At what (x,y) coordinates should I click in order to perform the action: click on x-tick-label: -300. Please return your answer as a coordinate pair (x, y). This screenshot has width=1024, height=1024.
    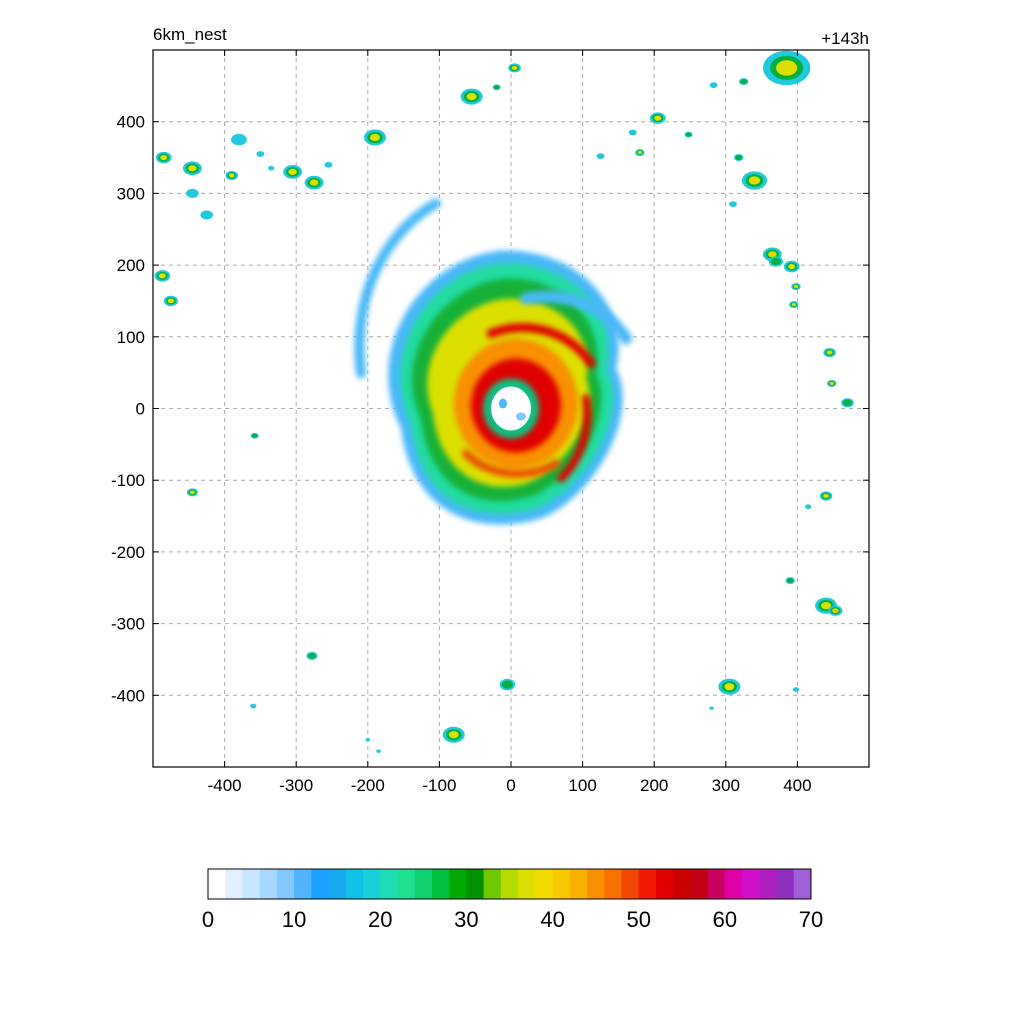
    Looking at the image, I should click on (296, 785).